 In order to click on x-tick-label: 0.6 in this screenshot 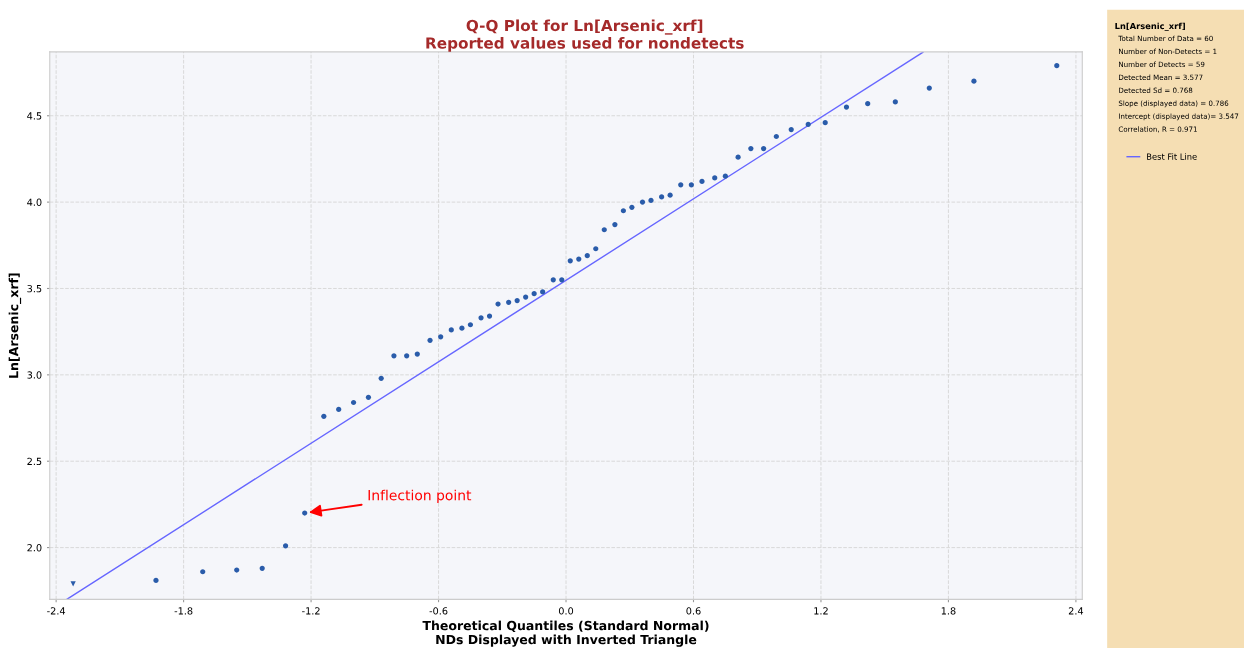, I will do `click(693, 611)`.